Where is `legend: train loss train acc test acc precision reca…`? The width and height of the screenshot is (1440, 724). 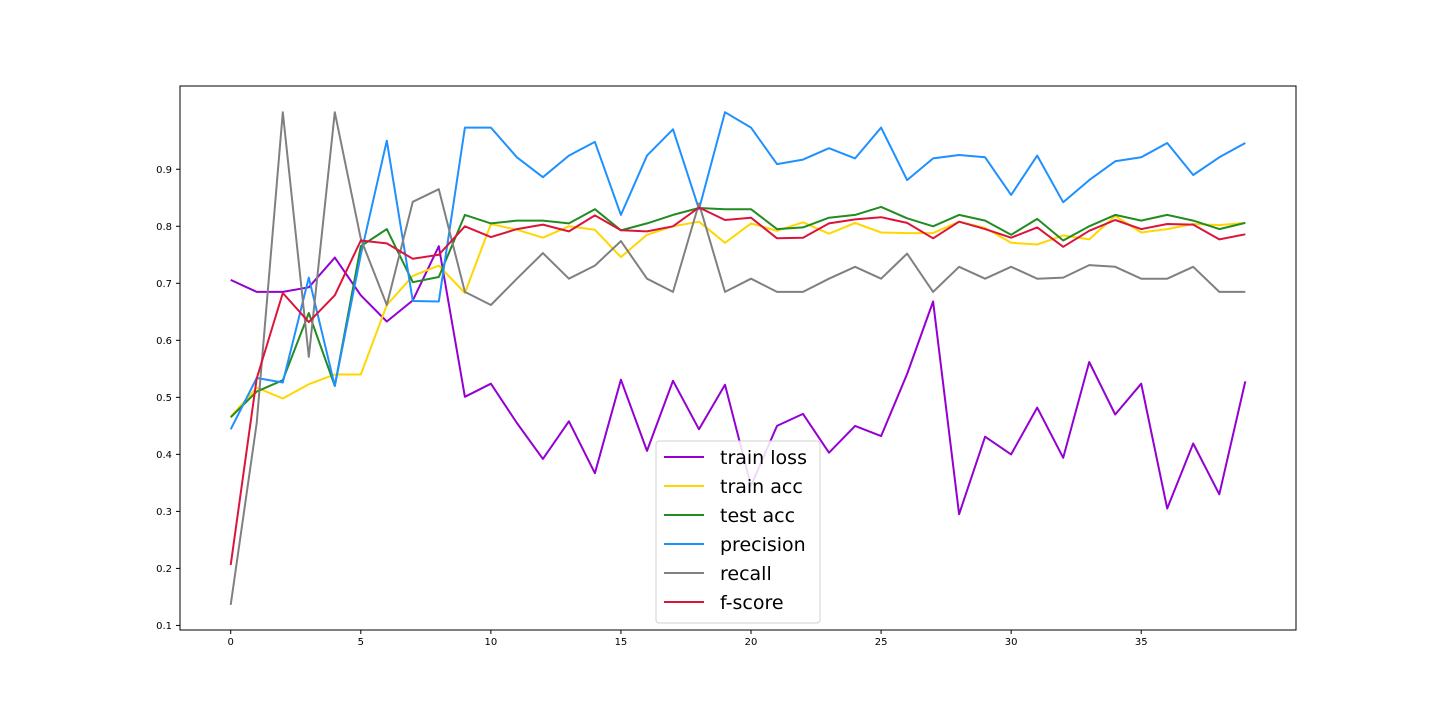
legend: train loss train acc test acc precision reca… is located at coordinates (738, 532).